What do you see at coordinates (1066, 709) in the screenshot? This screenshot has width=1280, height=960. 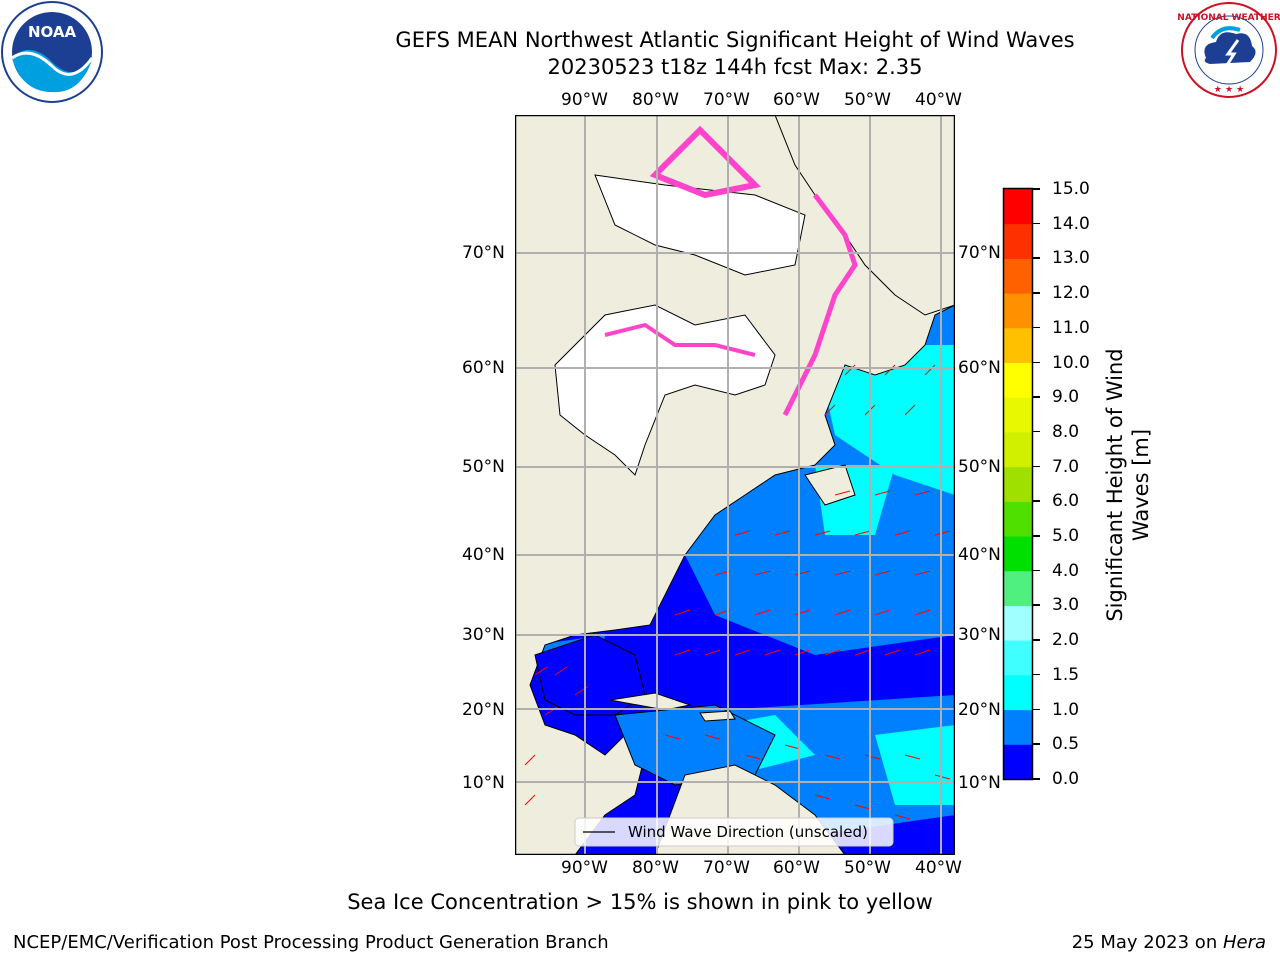 I see `colorbar-tick-label: 1.0` at bounding box center [1066, 709].